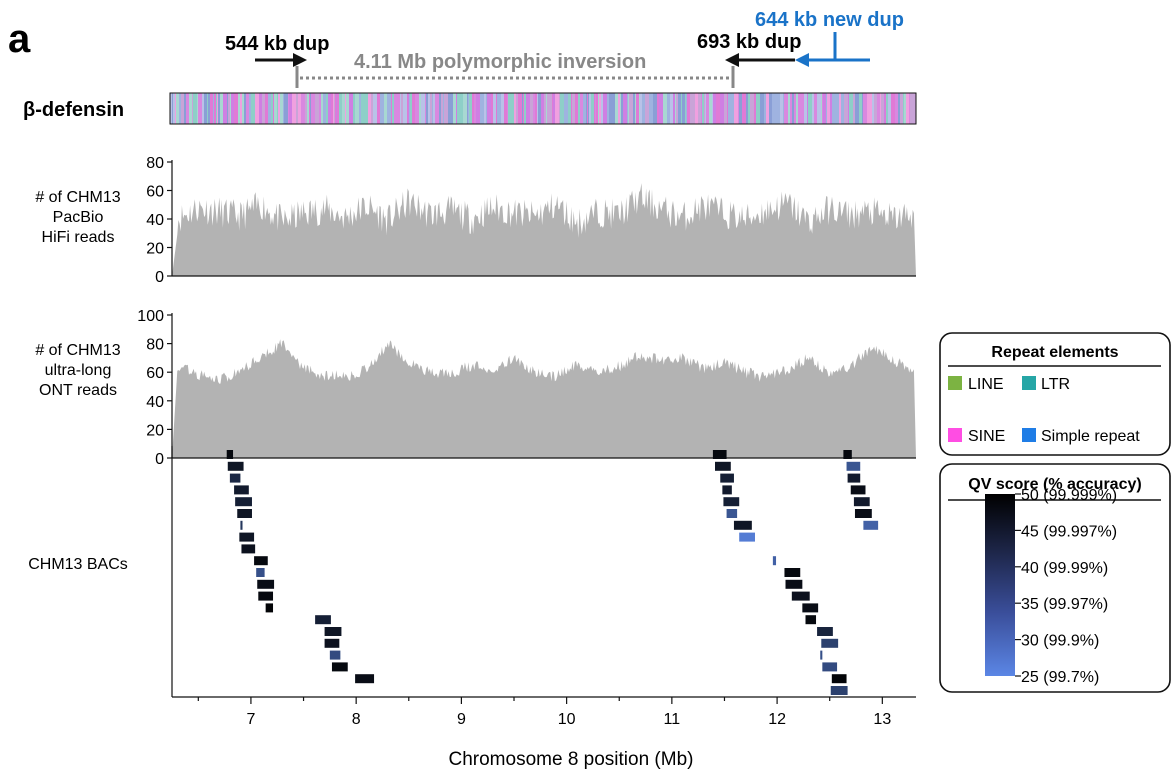 The height and width of the screenshot is (776, 1174). I want to click on qv-tick-label: 40 (99.99%), so click(1064, 568).